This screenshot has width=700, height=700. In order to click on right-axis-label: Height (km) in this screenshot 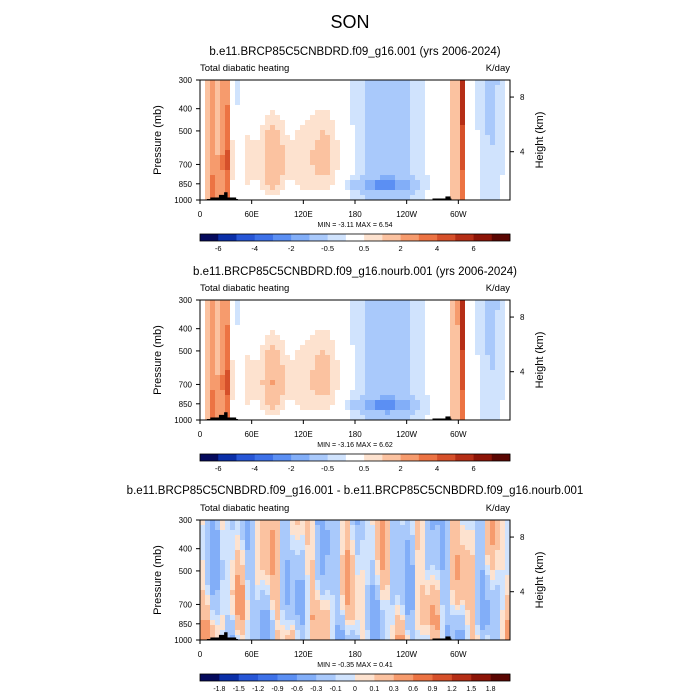, I will do `click(540, 580)`.